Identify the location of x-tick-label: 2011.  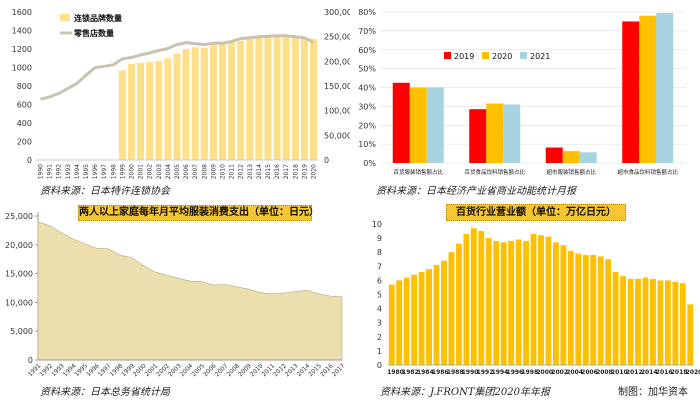
(232, 171).